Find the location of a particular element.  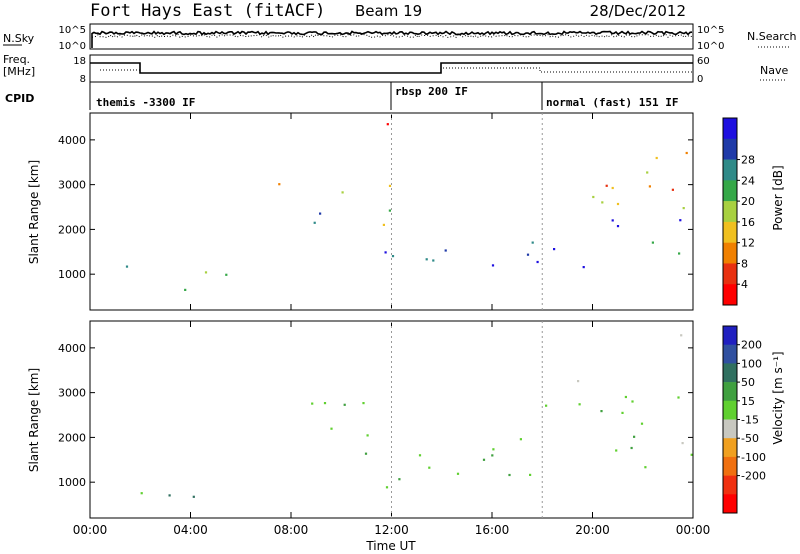

nsearch-label: N.Search is located at coordinates (772, 36).